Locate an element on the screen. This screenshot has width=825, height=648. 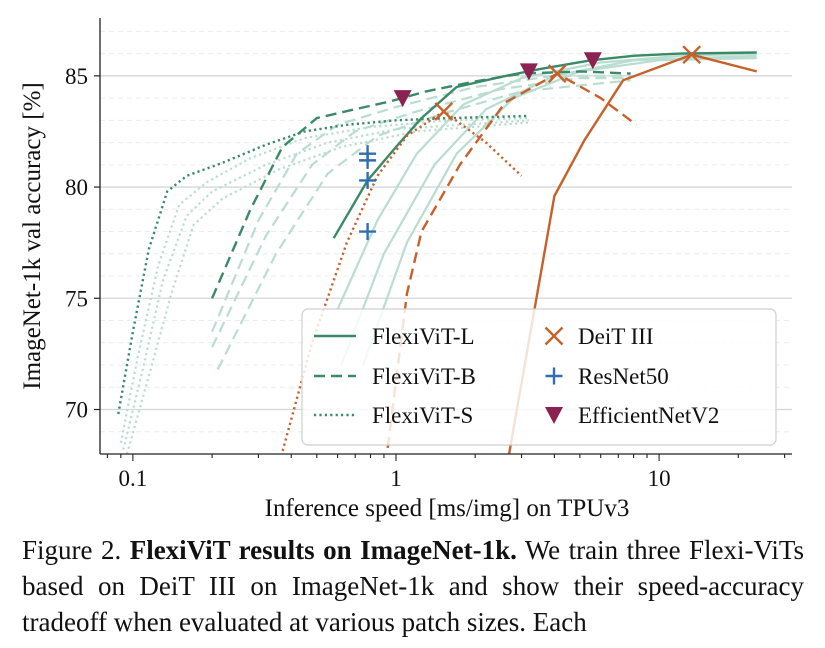
y-axis-label: ImageNet-1k val accuracy [%] is located at coordinates (32, 235).